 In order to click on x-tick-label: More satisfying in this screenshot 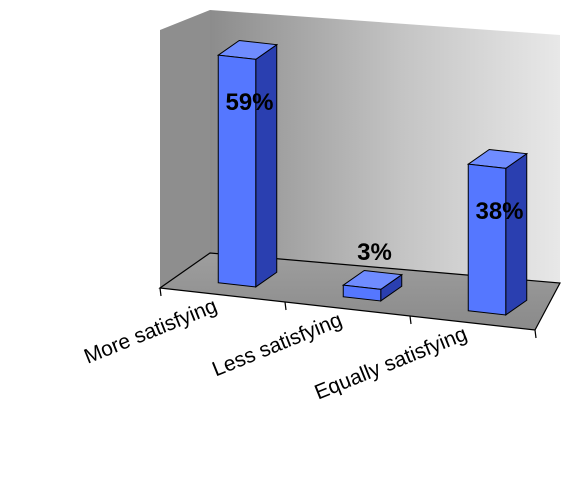, I will do `click(151, 331)`.